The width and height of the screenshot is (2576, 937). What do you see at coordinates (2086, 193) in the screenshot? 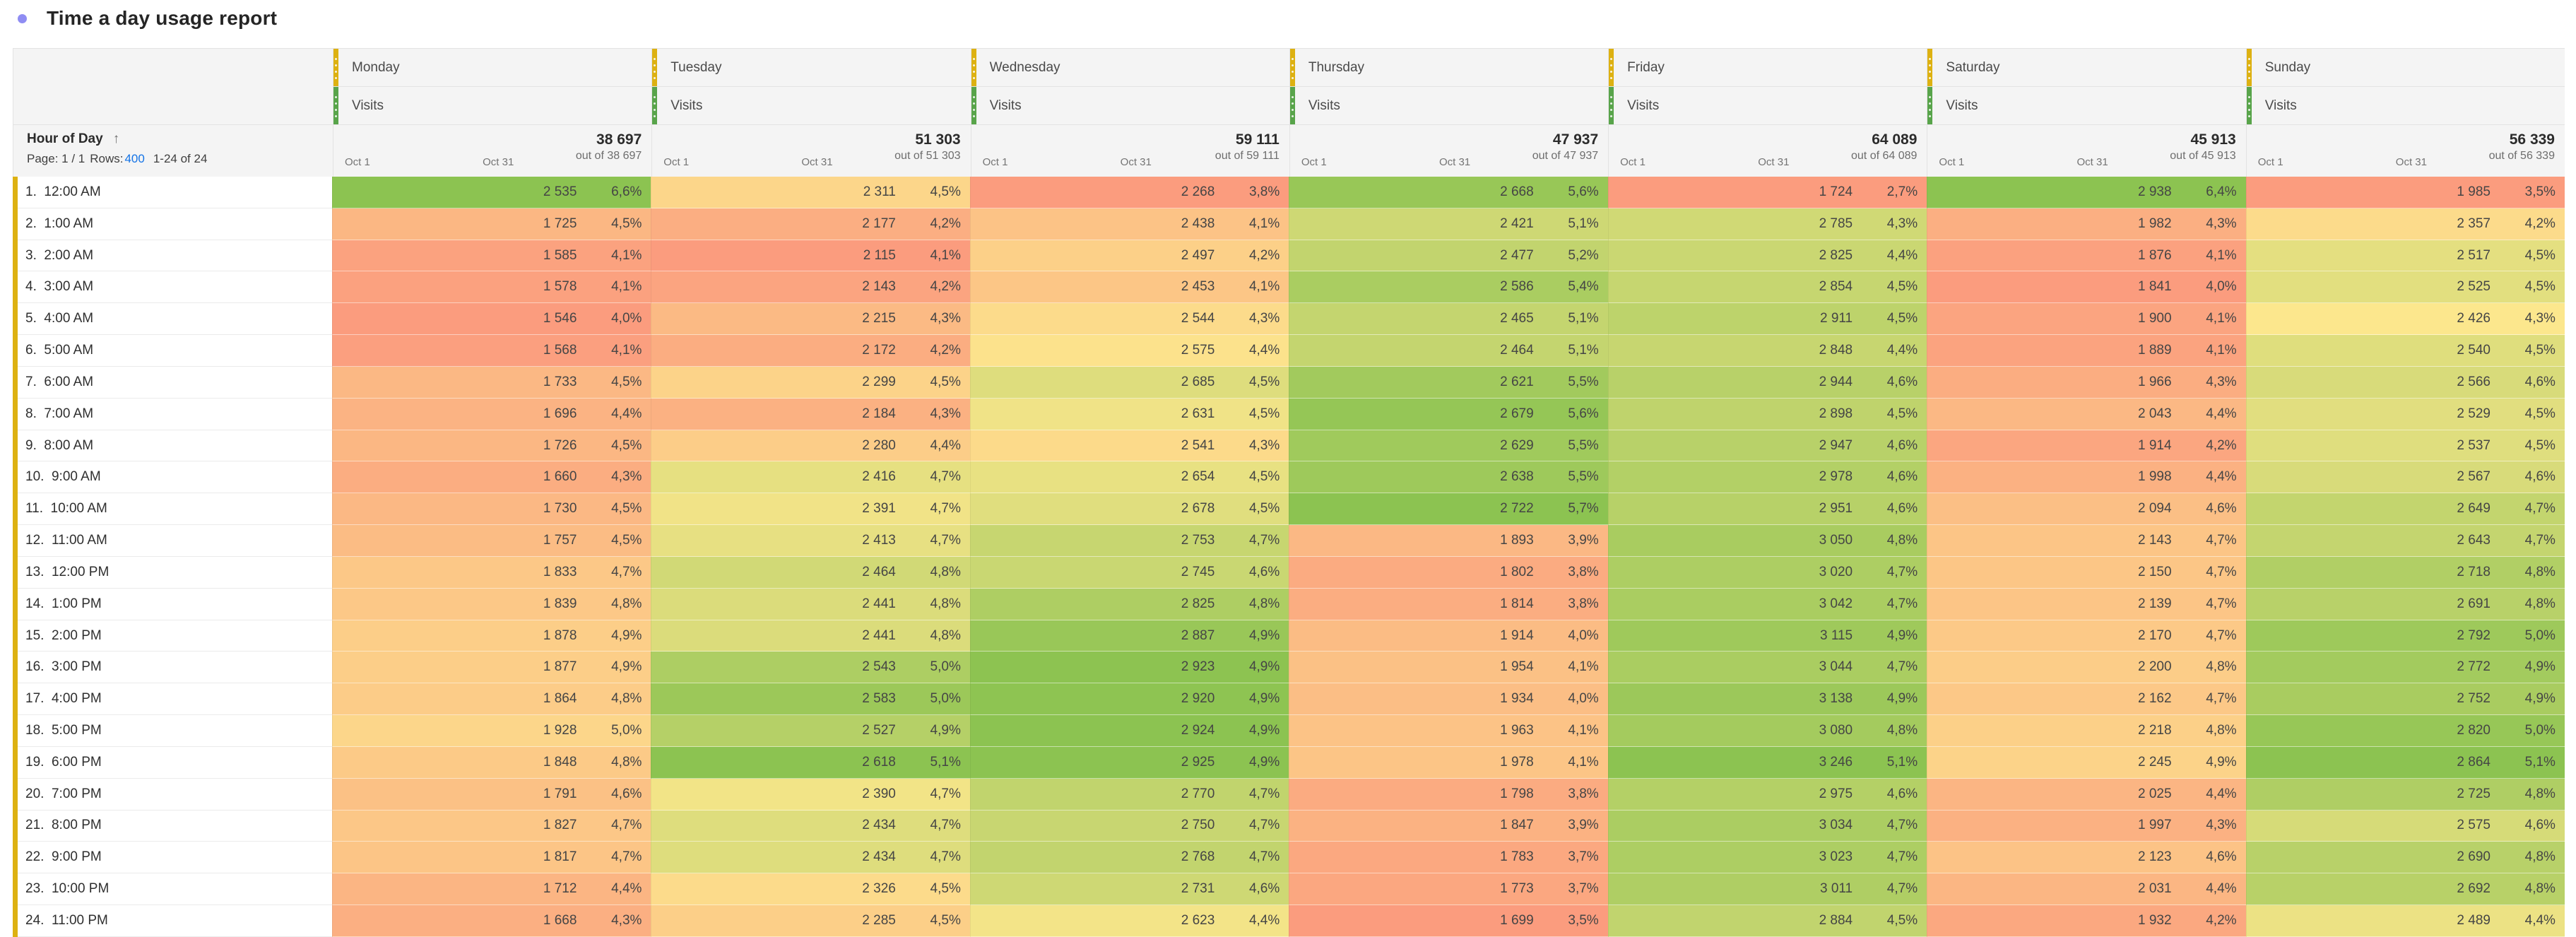
I see `heatmap-cell-saturday-1: 2 938 6,4%` at bounding box center [2086, 193].